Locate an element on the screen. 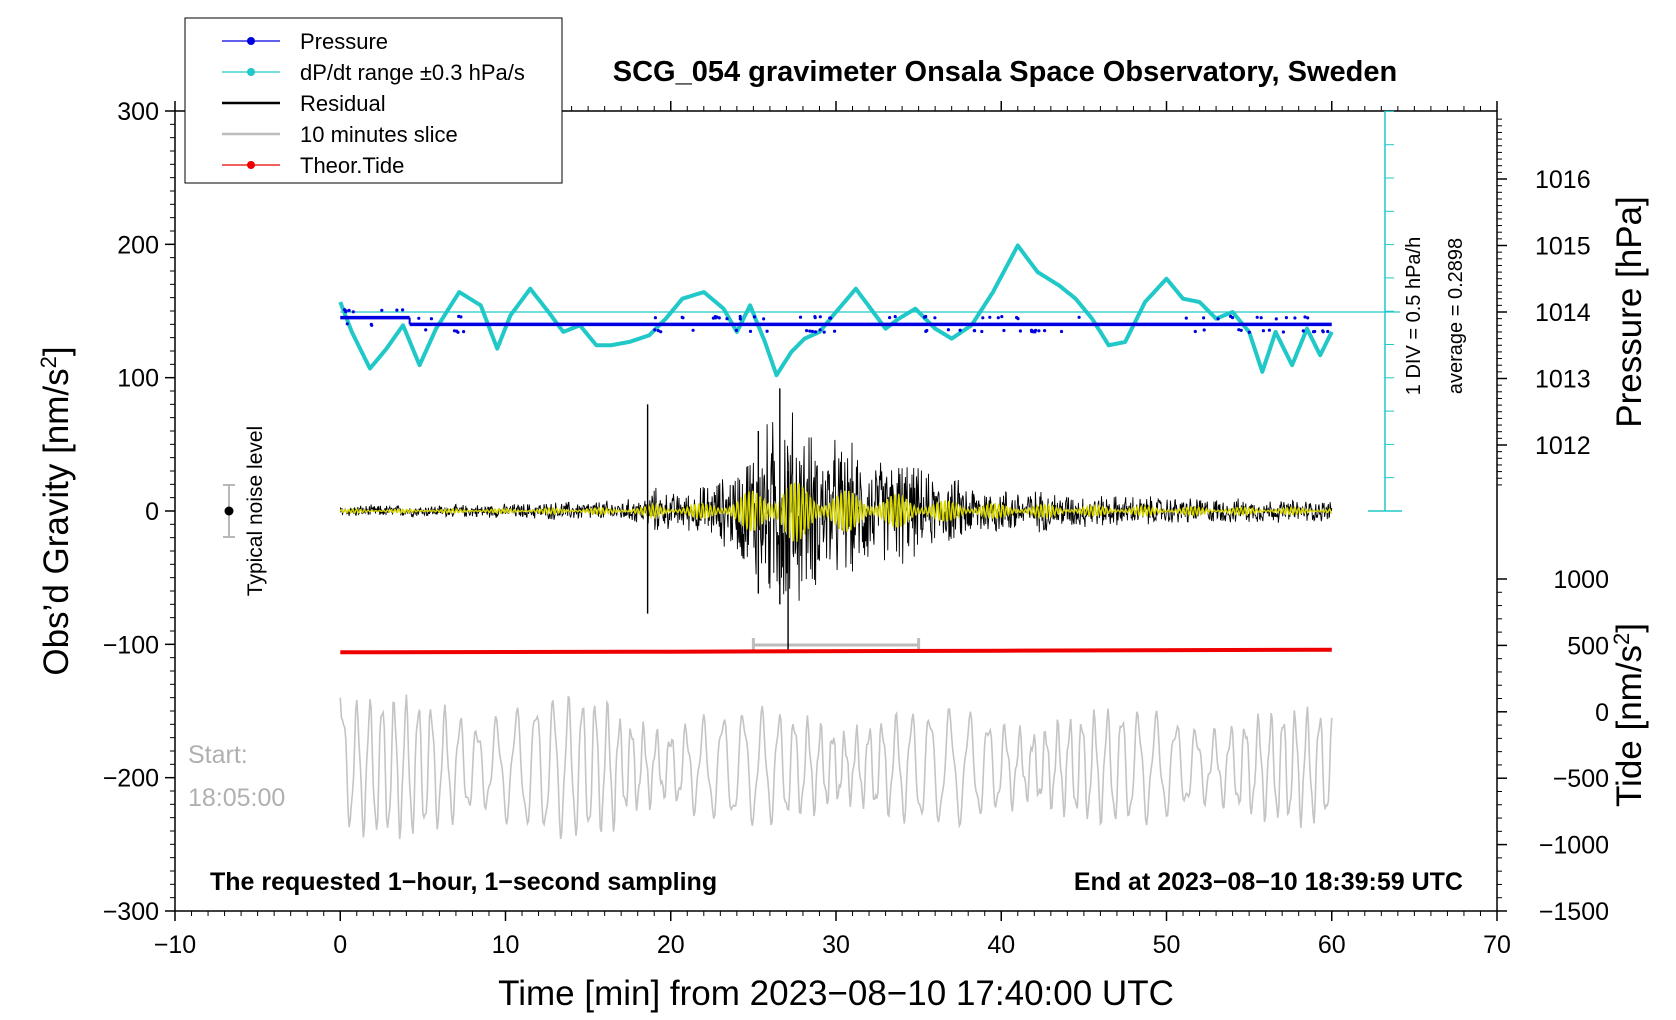  dpdt-series is located at coordinates (836, 310).